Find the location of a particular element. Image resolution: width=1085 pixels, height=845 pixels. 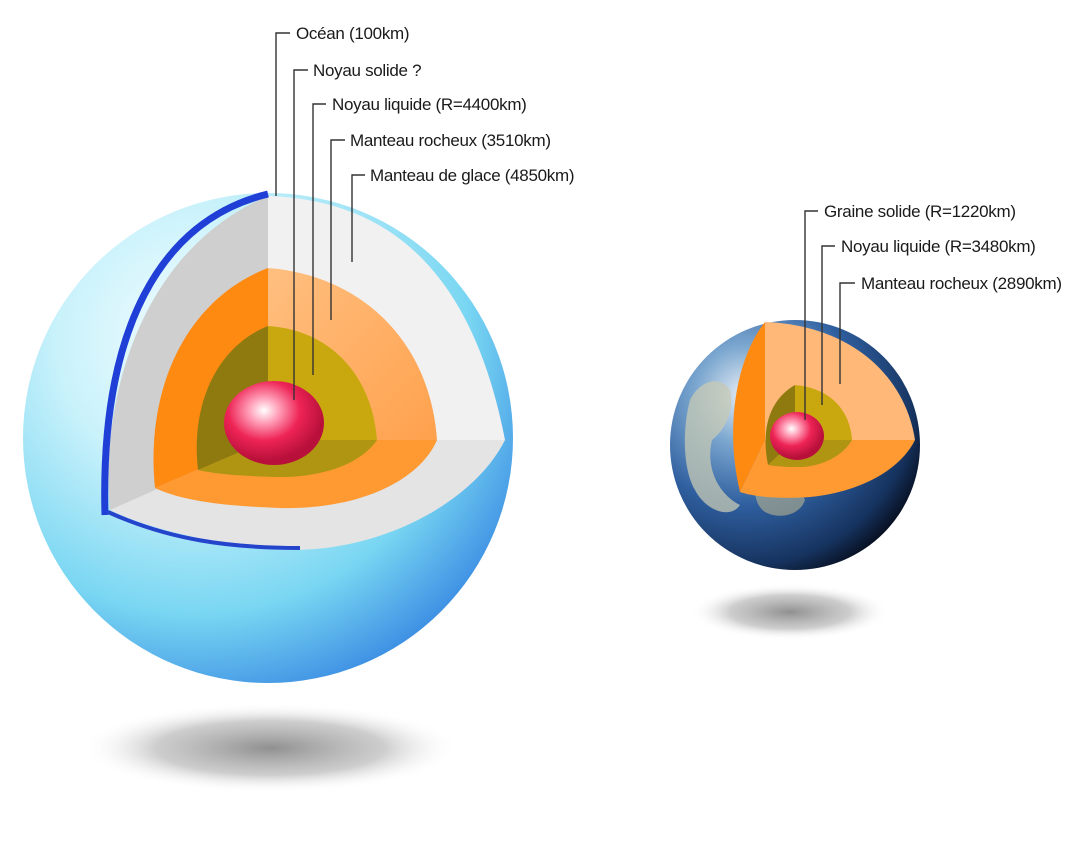

leader-outer-core is located at coordinates (828, 325).